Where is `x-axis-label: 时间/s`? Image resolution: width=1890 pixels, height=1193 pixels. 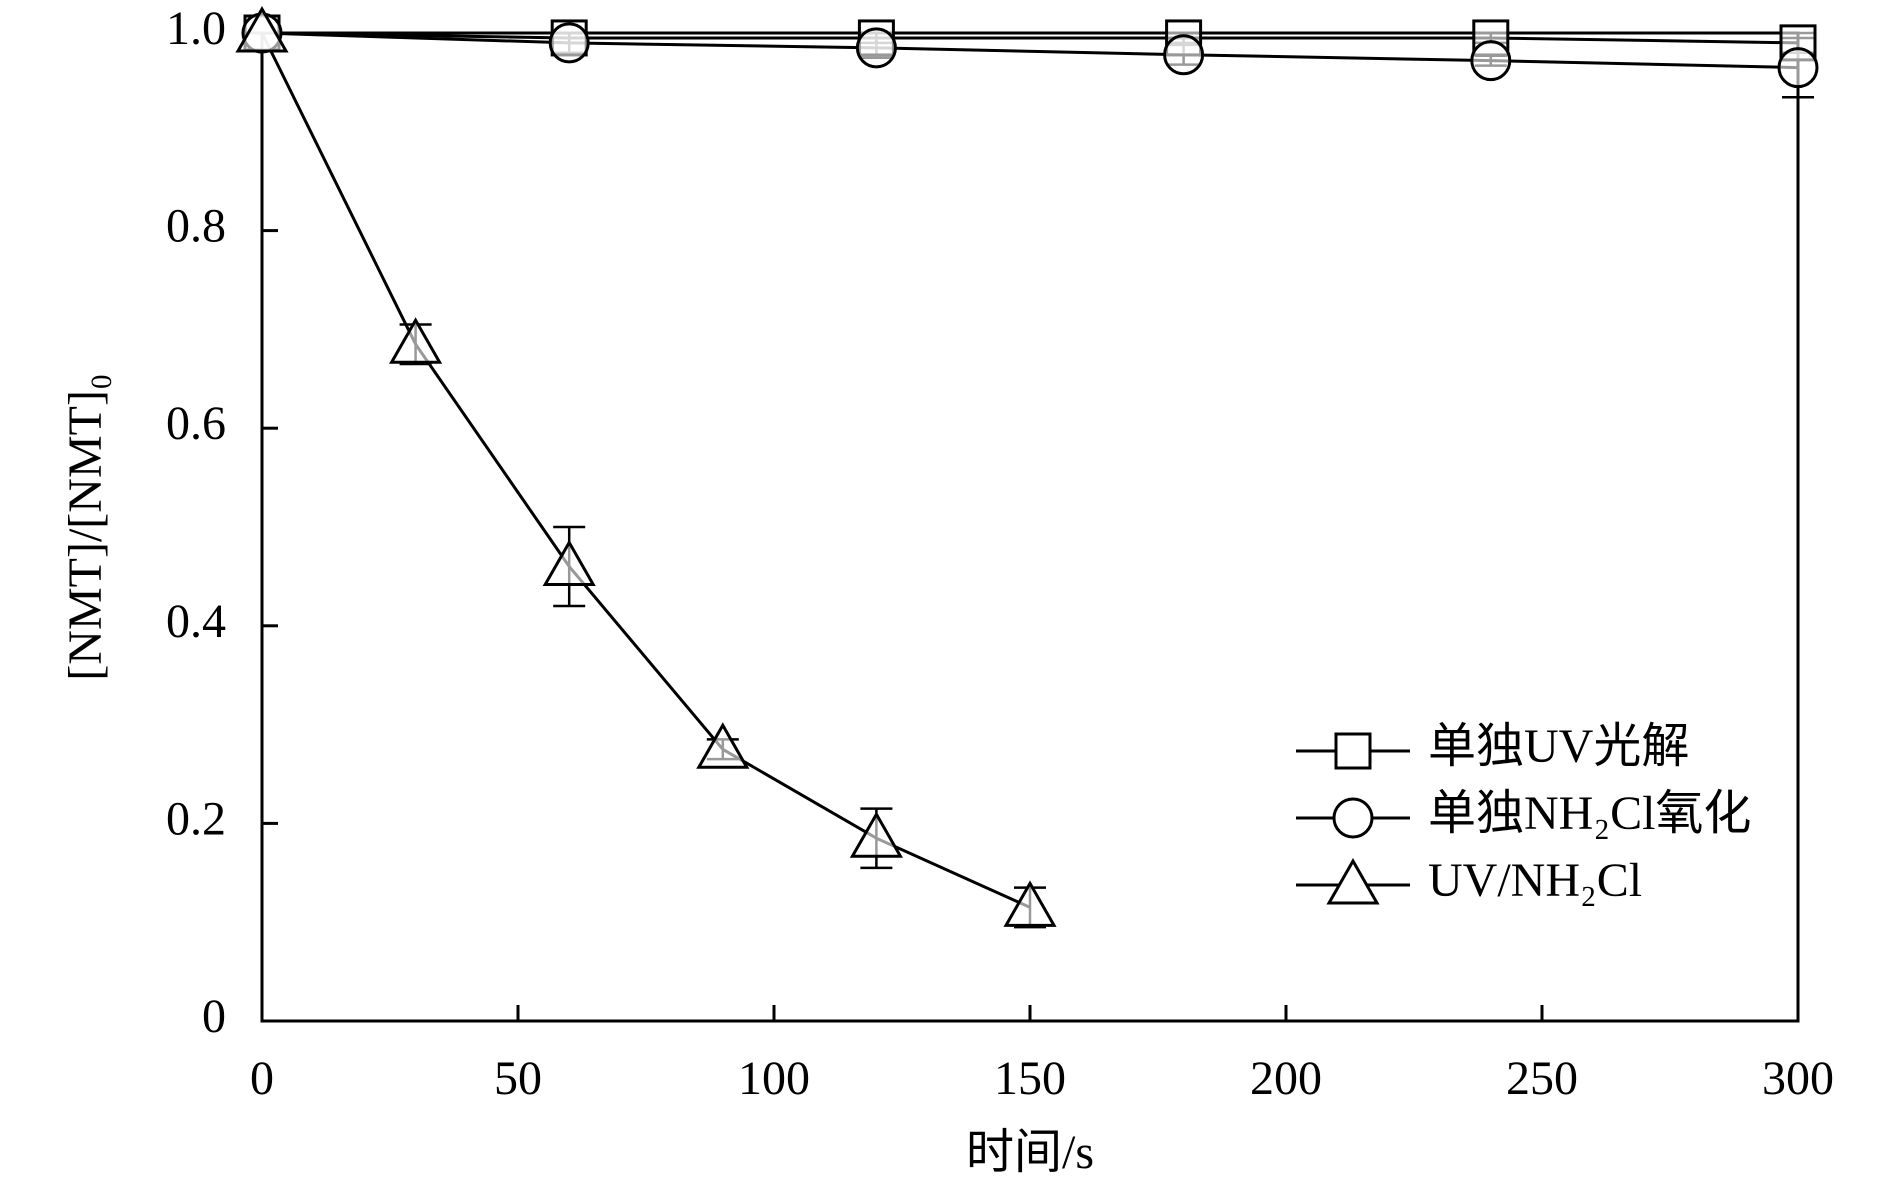
x-axis-label: 时间/s is located at coordinates (1030, 1152).